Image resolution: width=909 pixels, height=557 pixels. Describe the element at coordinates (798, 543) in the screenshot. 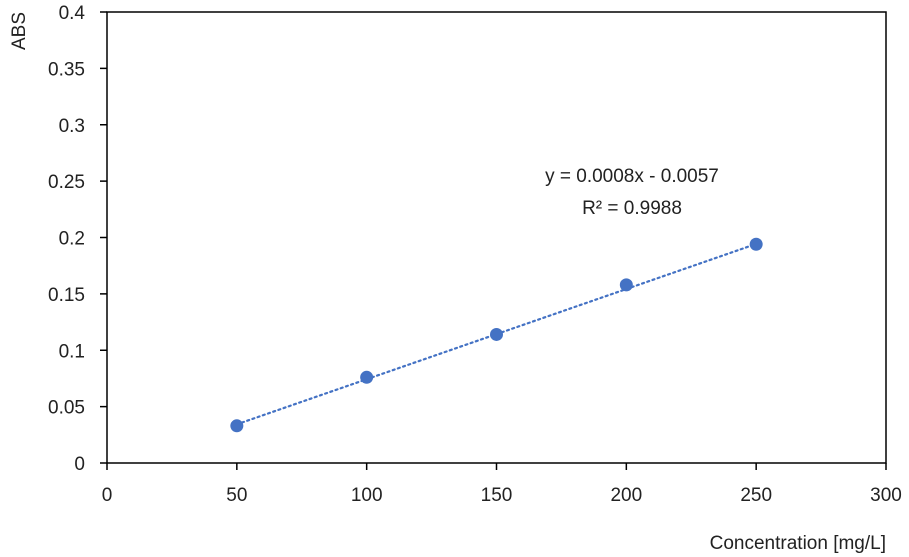

I see `x-axis-label: Concentration [mg/L]` at that location.